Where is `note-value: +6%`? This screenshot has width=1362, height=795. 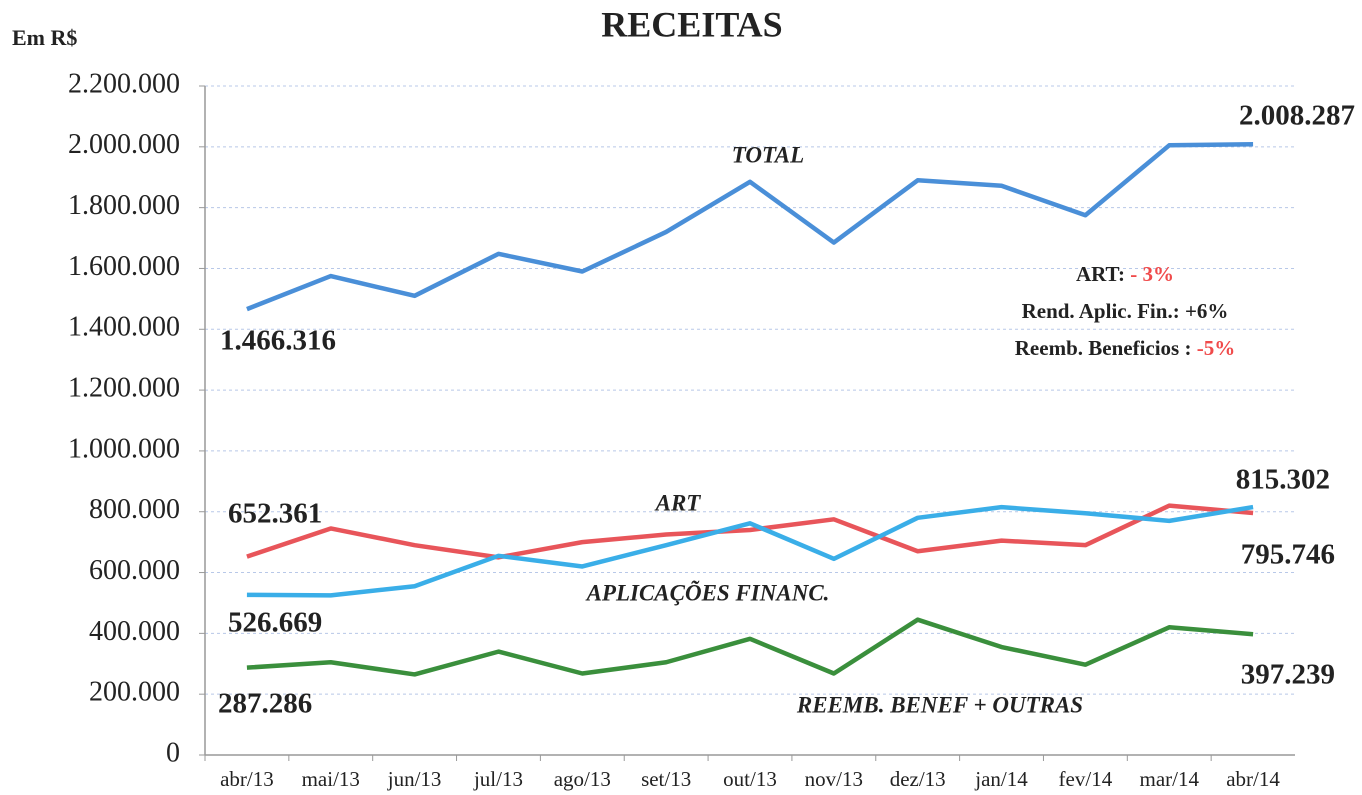
note-value: +6% is located at coordinates (1206, 311).